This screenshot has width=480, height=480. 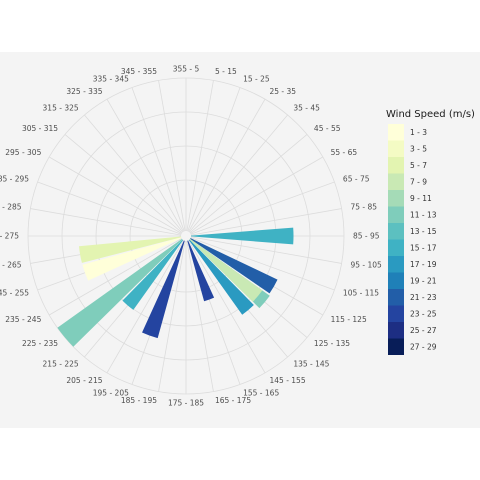 I want to click on direction-label: 255 - 265, so click(x=11, y=264).